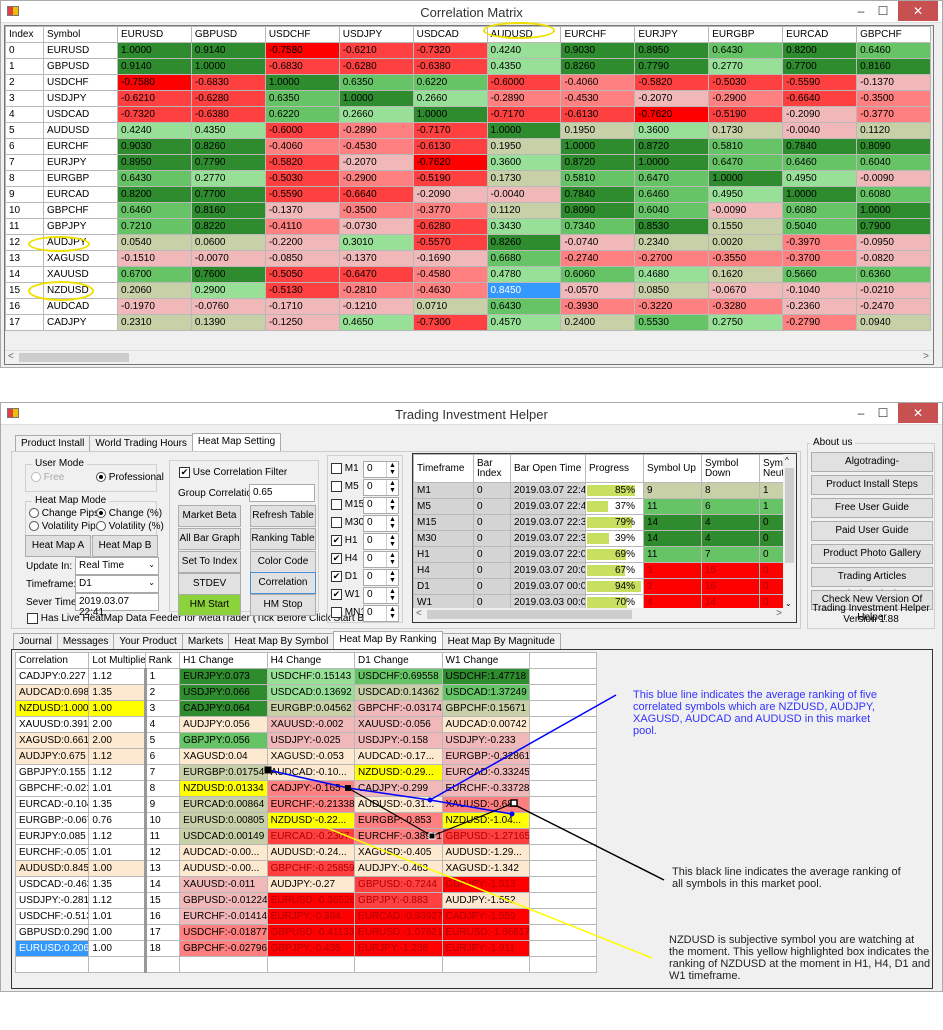 Image resolution: width=943 pixels, height=1030 pixels. I want to click on correlation-cell: -0.0820, so click(893, 258).